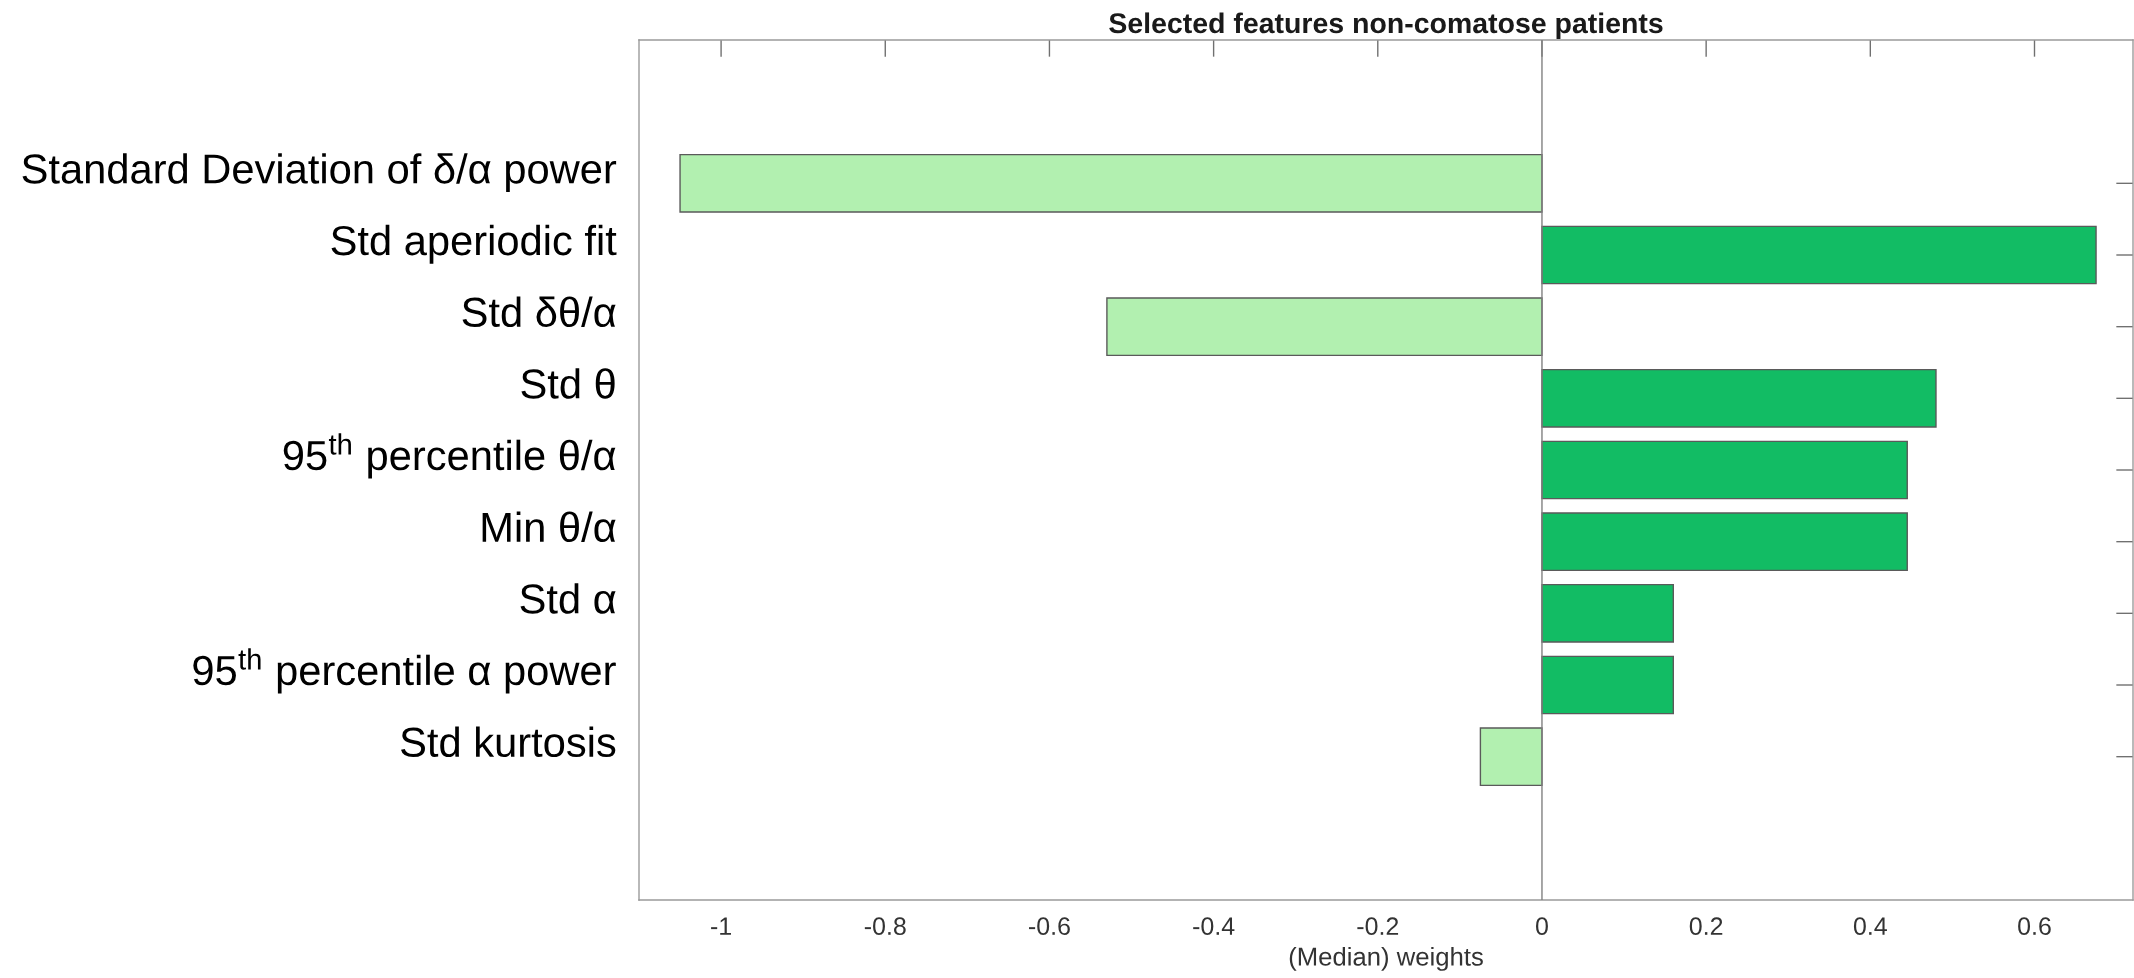 This screenshot has height=978, width=2134. Describe the element at coordinates (508, 742) in the screenshot. I see `y-tick-label: Std kurtosis` at that location.